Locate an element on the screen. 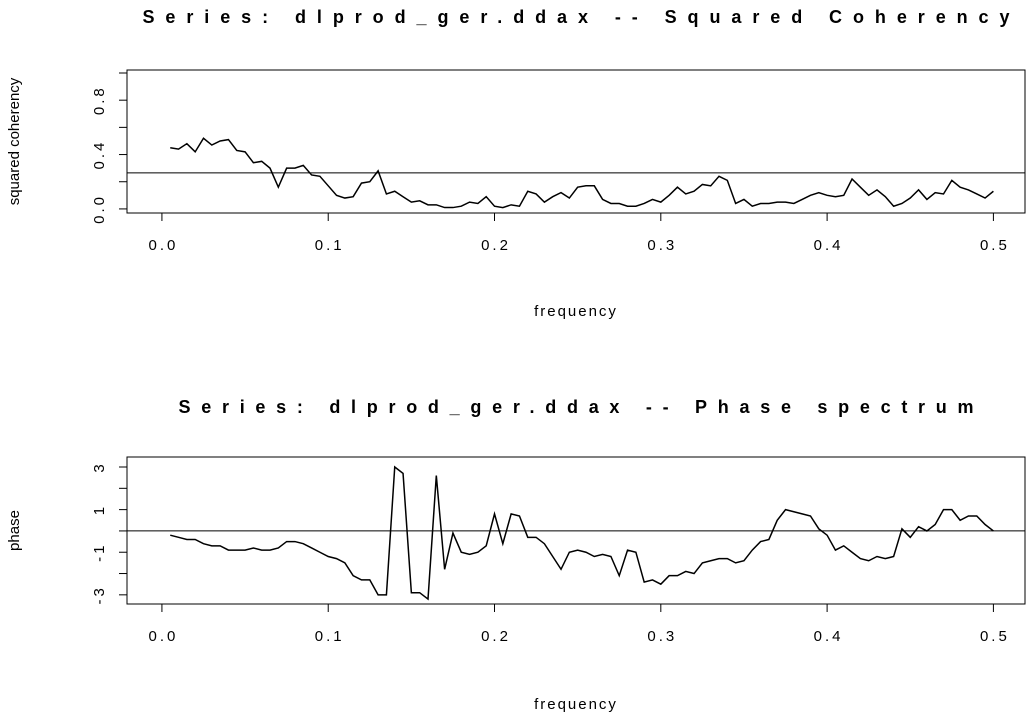 Image resolution: width=1027 pixels, height=715 pixels. data-line is located at coordinates (582, 173).